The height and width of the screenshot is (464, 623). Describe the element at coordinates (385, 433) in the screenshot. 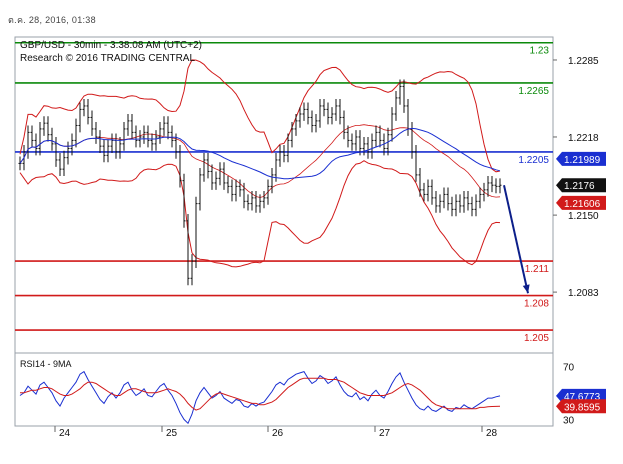

I see `x-tick-label: 27` at that location.